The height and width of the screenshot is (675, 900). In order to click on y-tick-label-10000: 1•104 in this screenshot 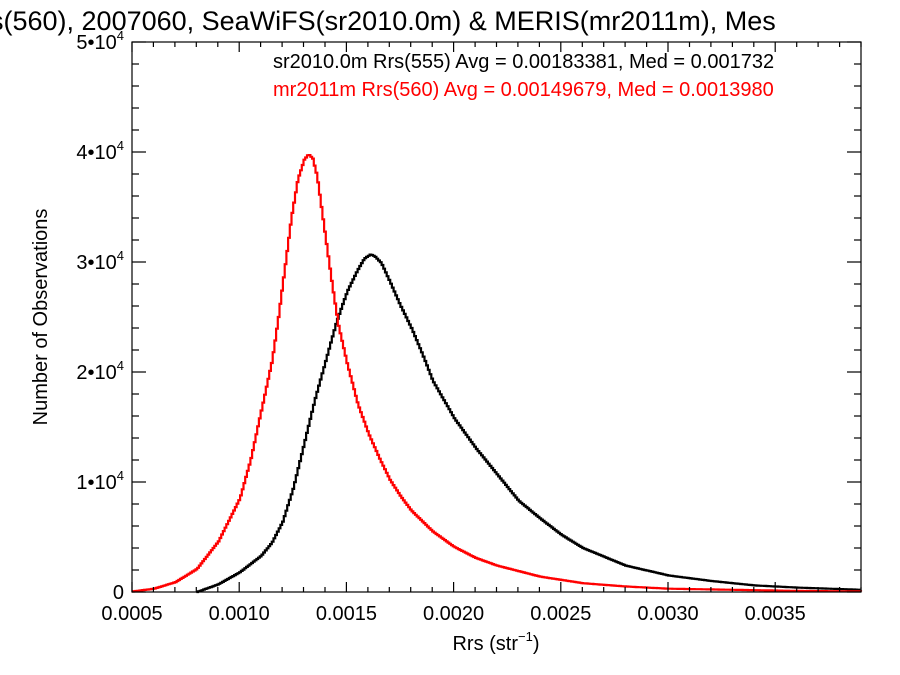, I will do `click(100, 481)`.